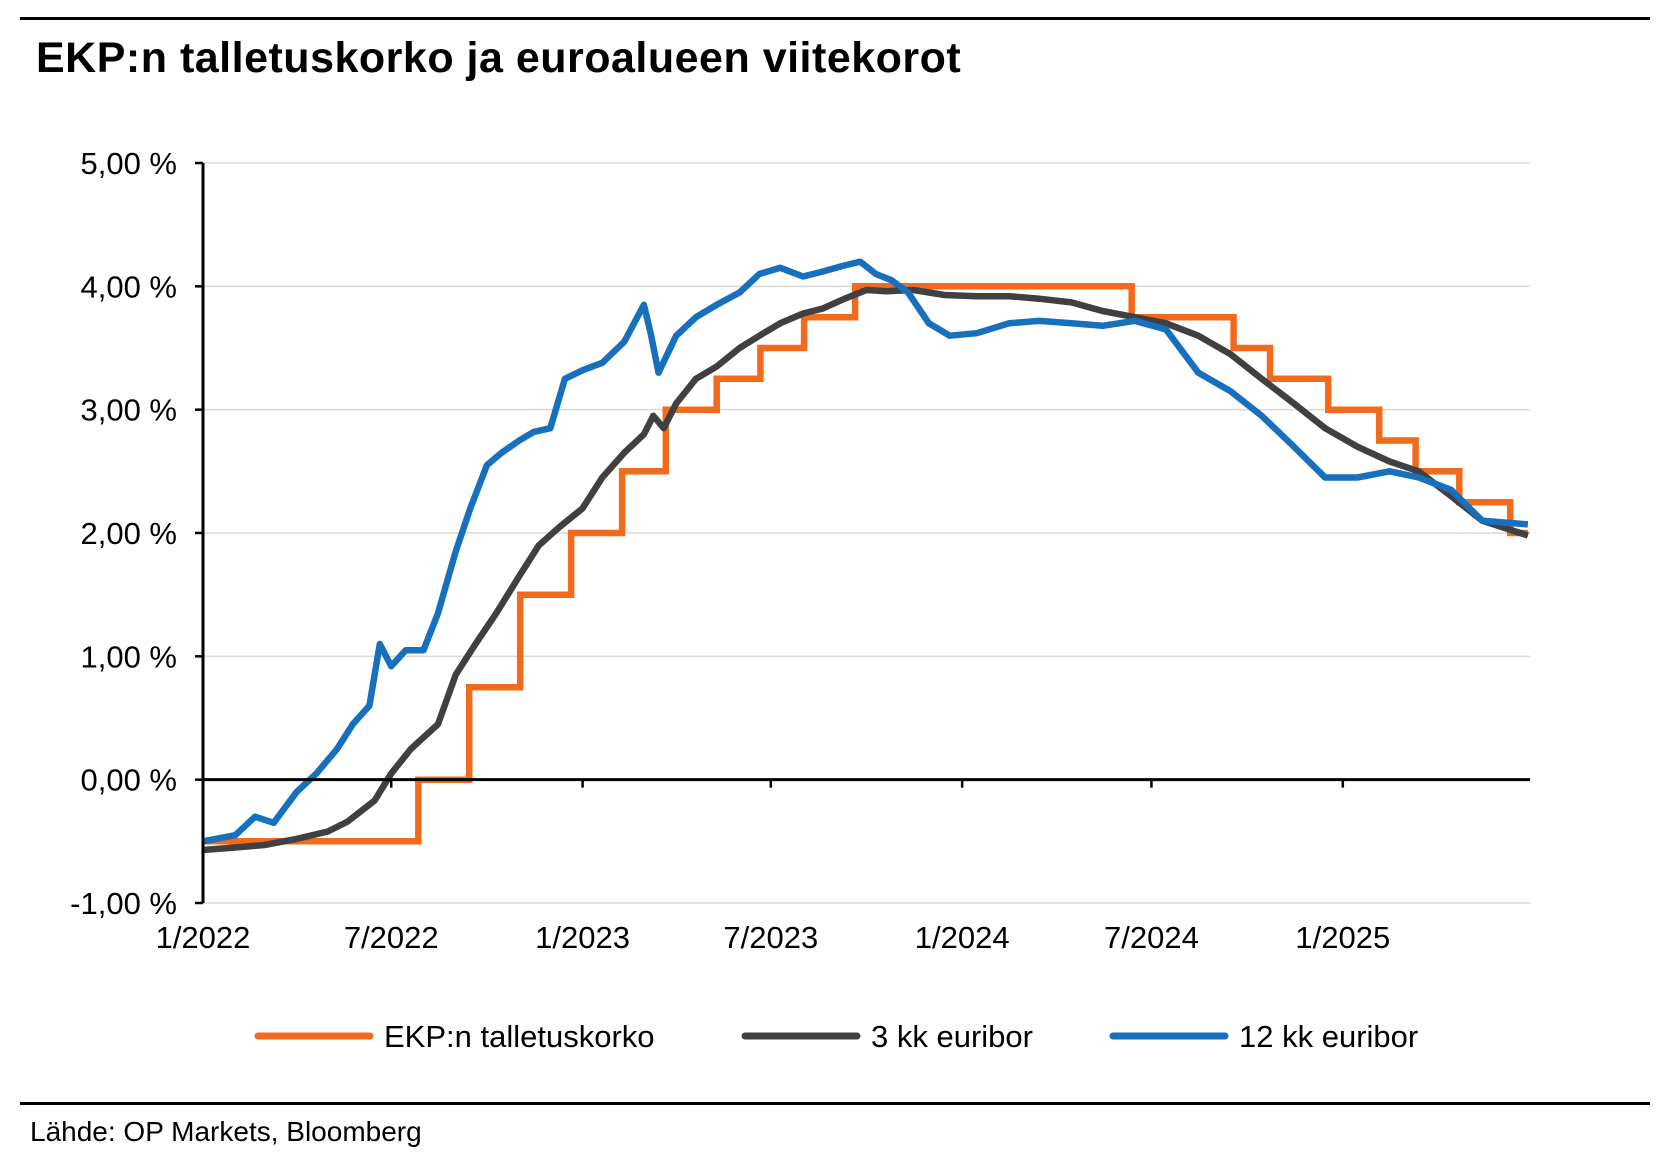 This screenshot has width=1659, height=1156. I want to click on x-tick-label: 7/2022, so click(391, 937).